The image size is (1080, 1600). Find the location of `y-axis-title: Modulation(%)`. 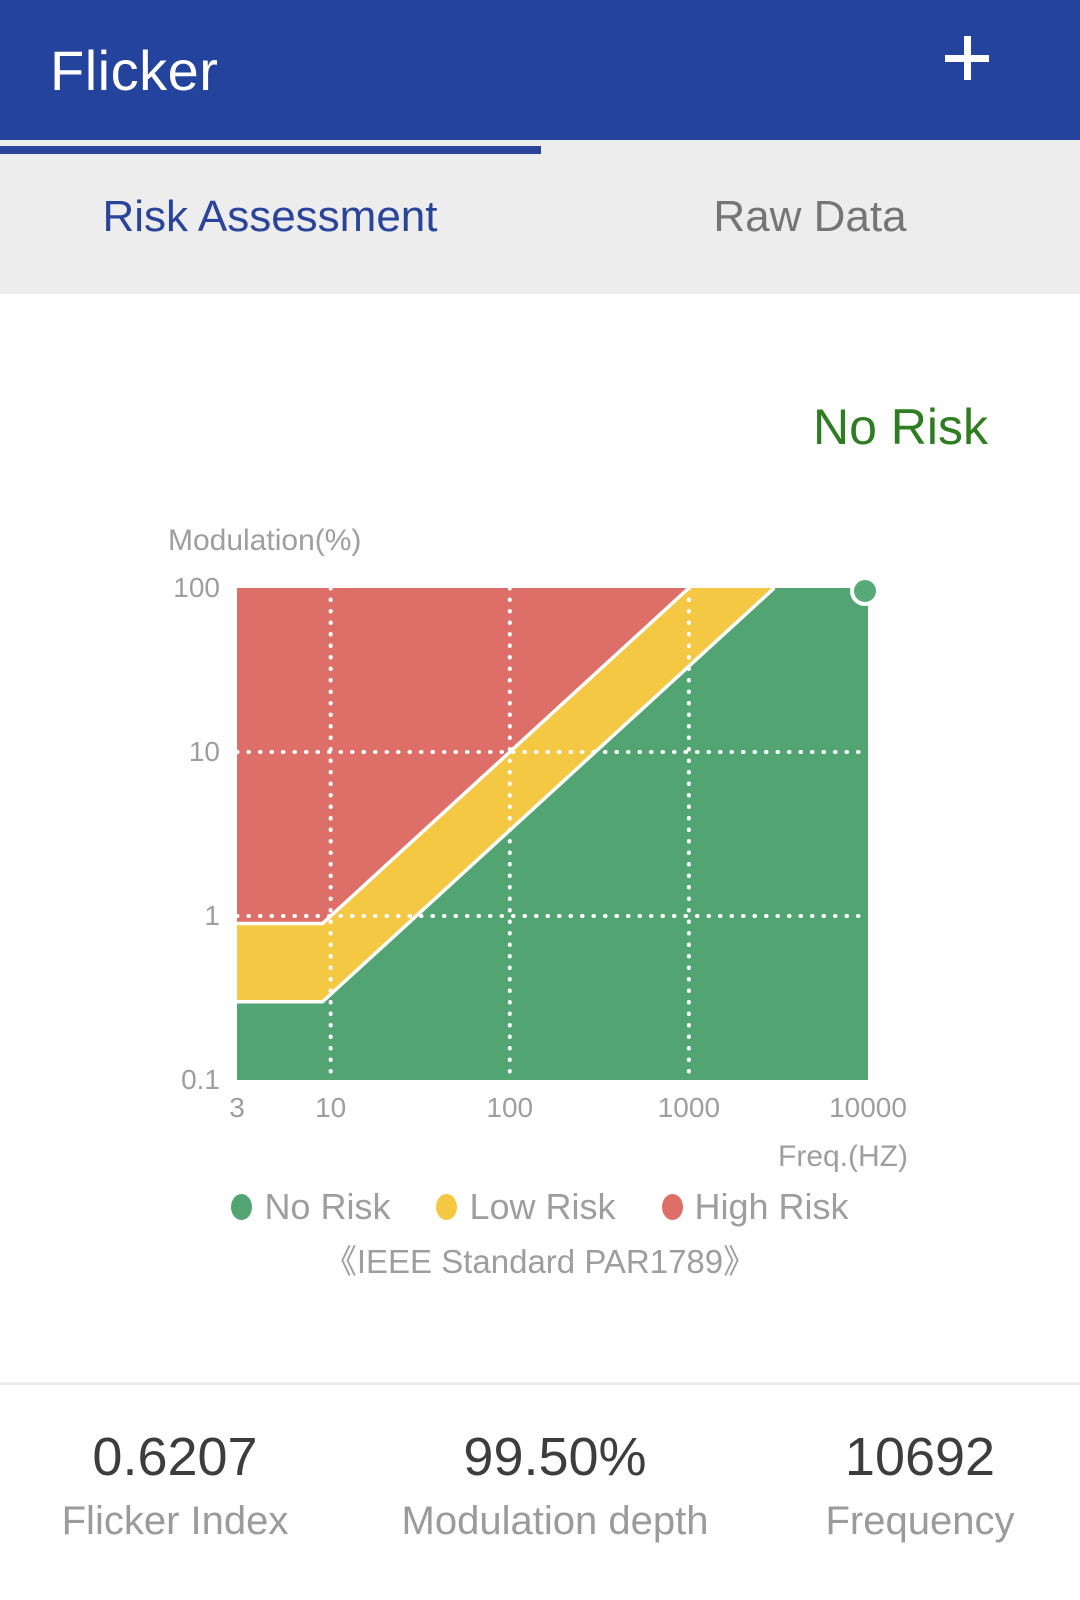

y-axis-title: Modulation(%) is located at coordinates (265, 540).